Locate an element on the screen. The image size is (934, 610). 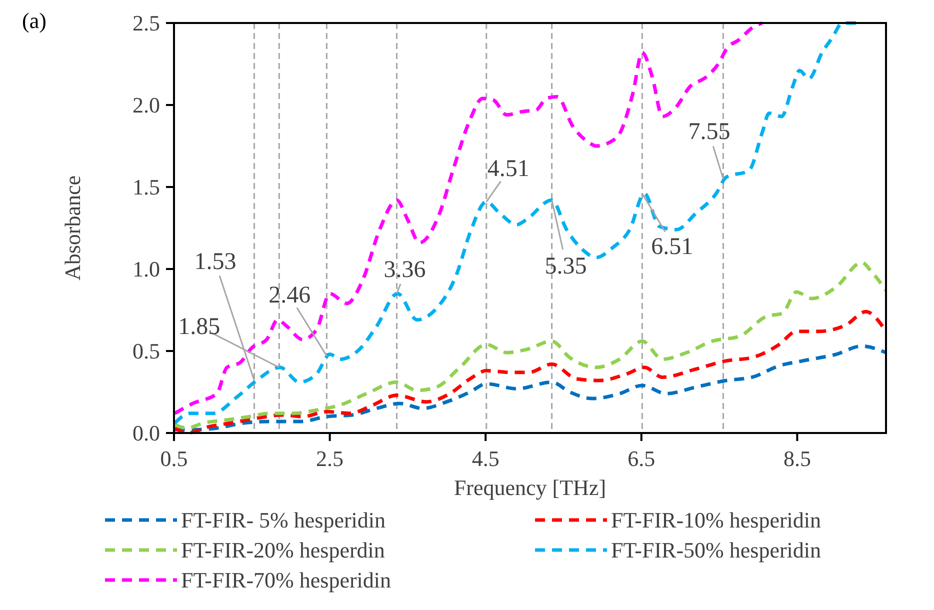
legend-label: FT-FIR-70% hesperidin is located at coordinates (286, 580).